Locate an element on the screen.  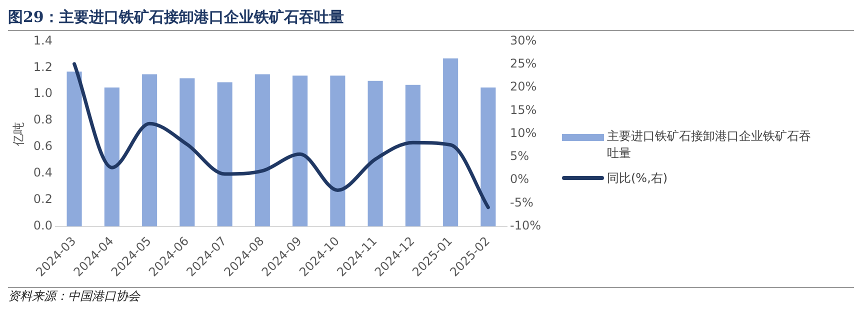
y2-tick-label: 5% is located at coordinates (520, 156).